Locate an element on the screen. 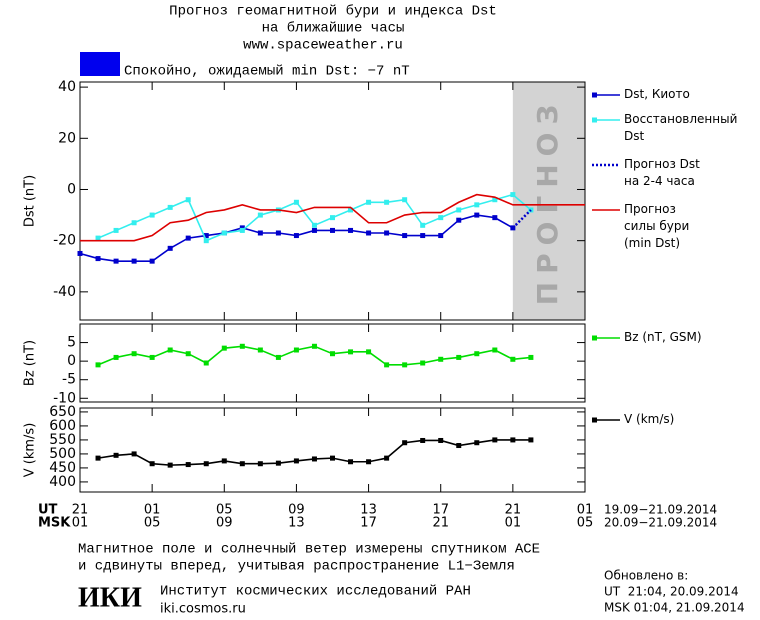 The image size is (760, 620). logo: ИКИ is located at coordinates (110, 597).